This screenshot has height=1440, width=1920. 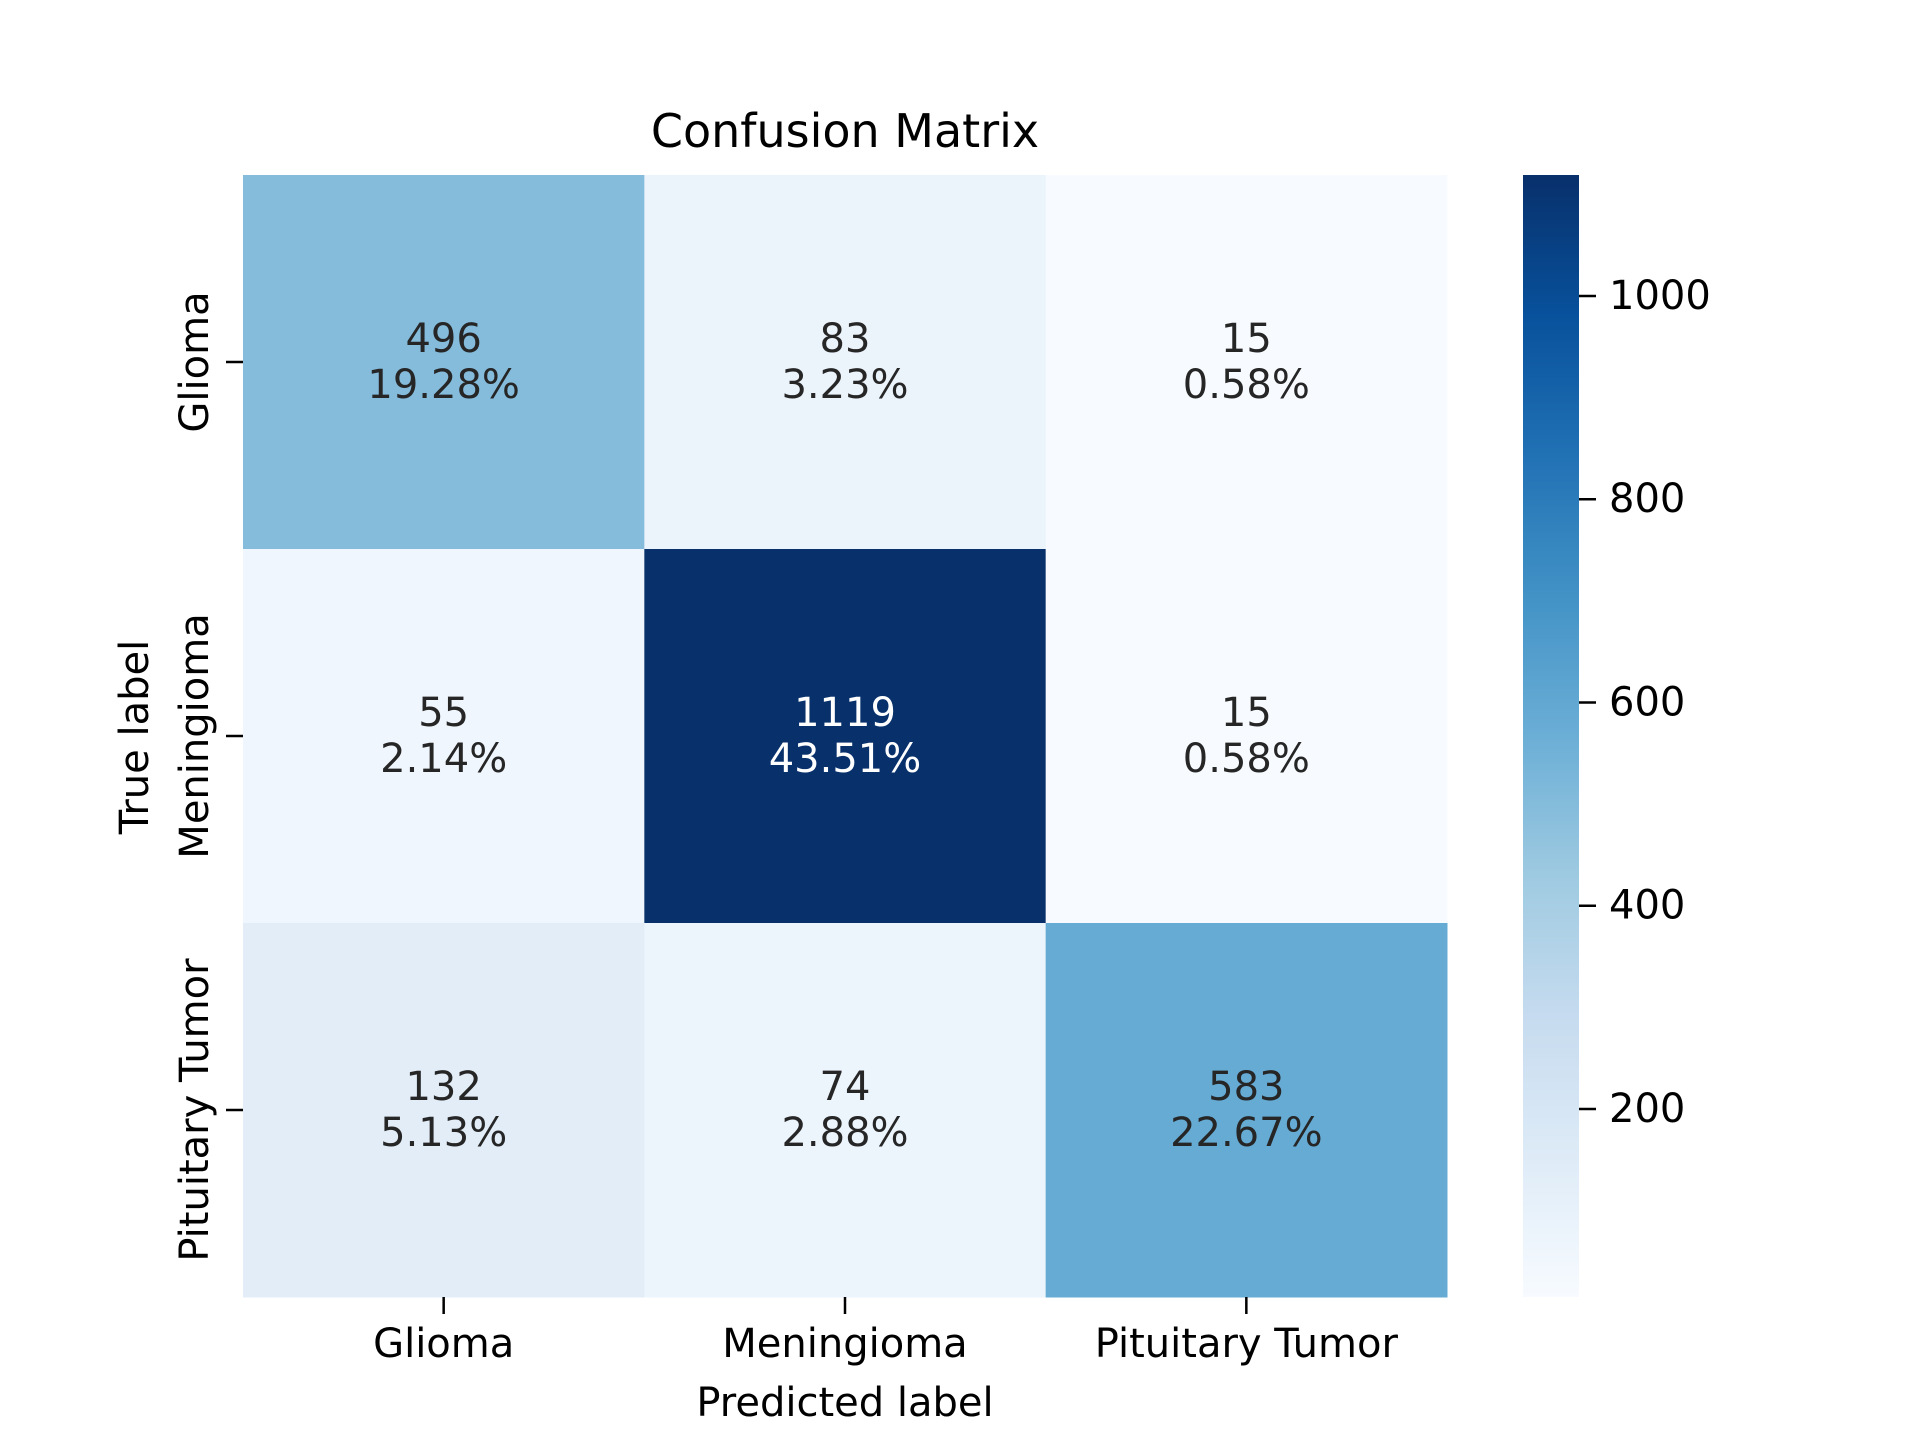 I want to click on x-axis: Glioma Meningioma Pituitary Tumor, so click(x=885, y=1332).